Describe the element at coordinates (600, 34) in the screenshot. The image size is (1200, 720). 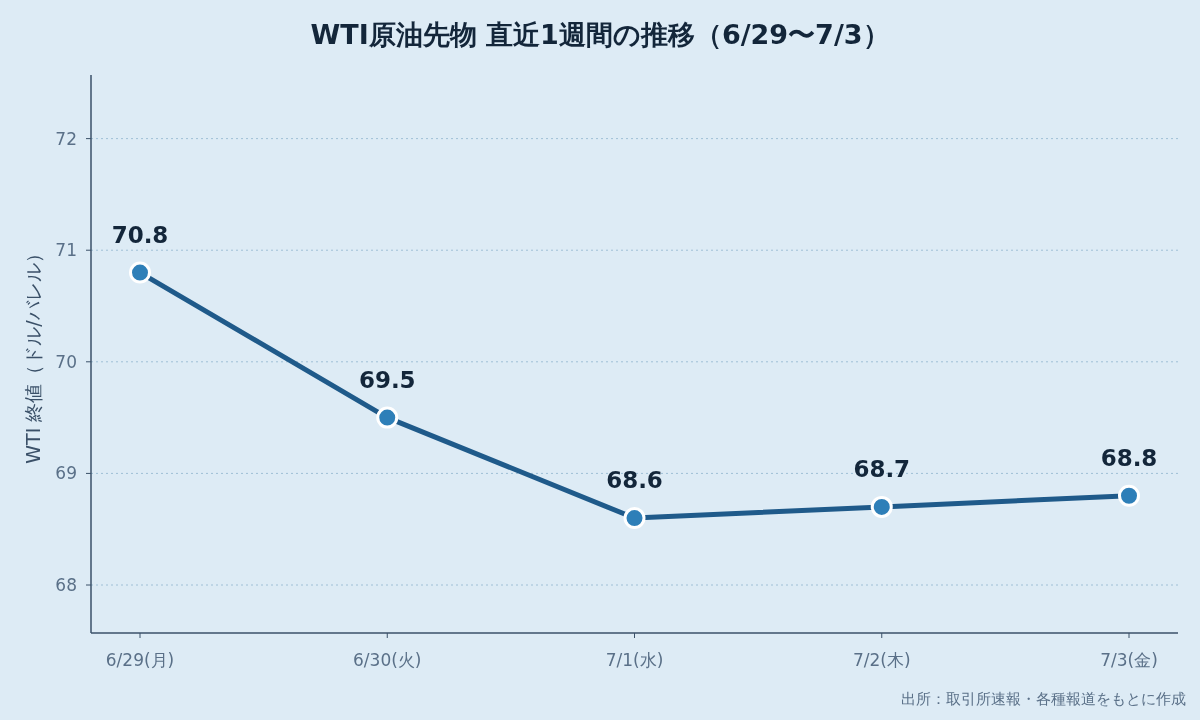
I see `chart-title: WTI原油先物 直近1週間の推移（6/29〜7/3）` at that location.